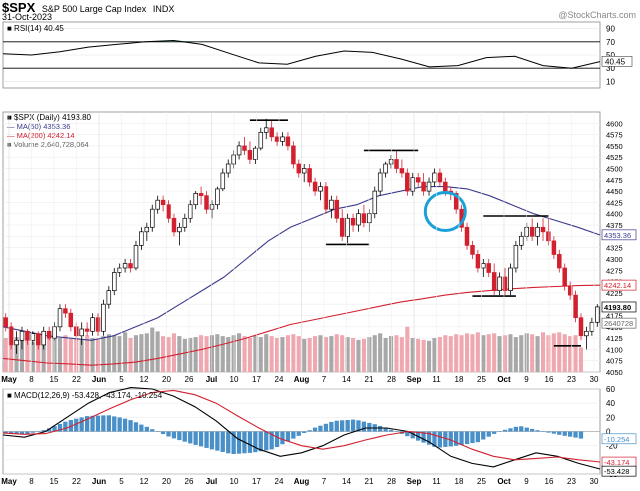 This screenshot has width=640, height=491. I want to click on x-tick-label: 26, so click(189, 379).